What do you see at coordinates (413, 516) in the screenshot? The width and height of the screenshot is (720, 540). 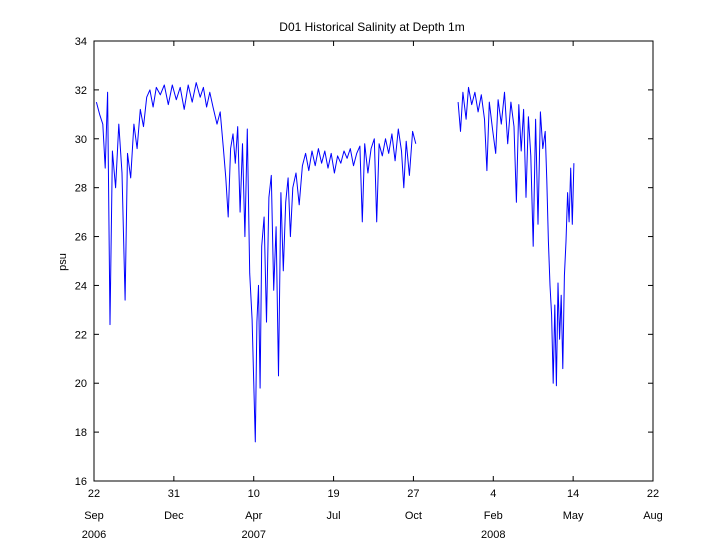 I see `x-tick-month: Oct` at bounding box center [413, 516].